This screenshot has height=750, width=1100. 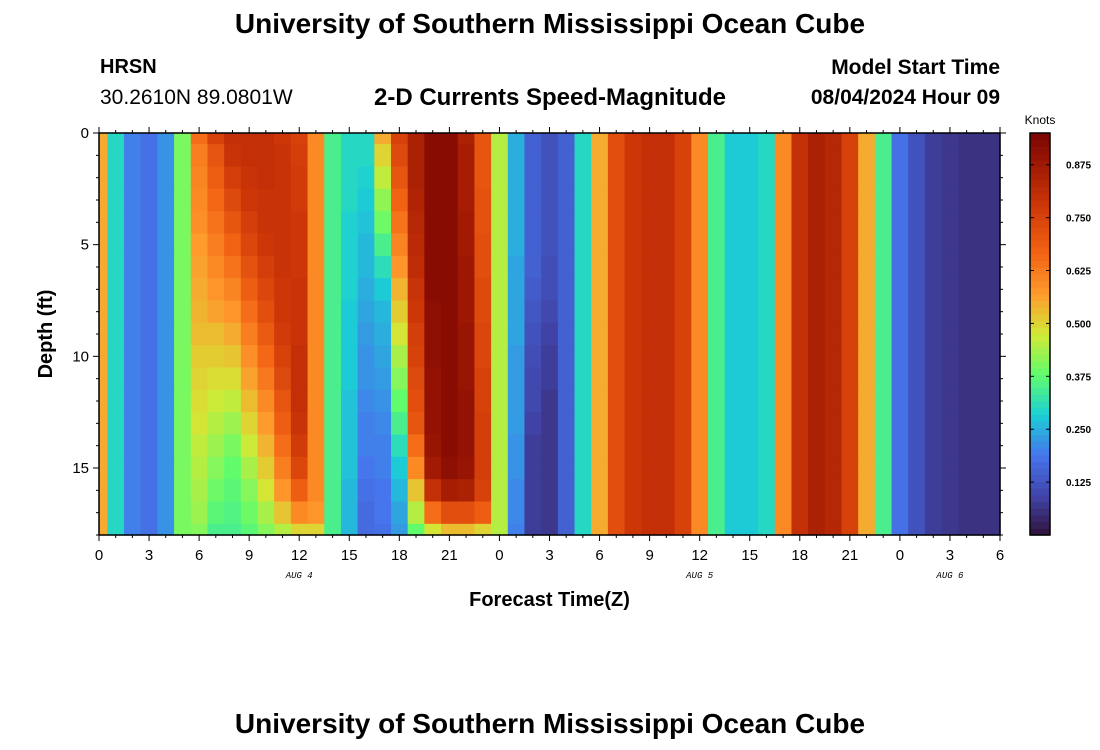 What do you see at coordinates (950, 555) in the screenshot?
I see `x-tick-label: 3` at bounding box center [950, 555].